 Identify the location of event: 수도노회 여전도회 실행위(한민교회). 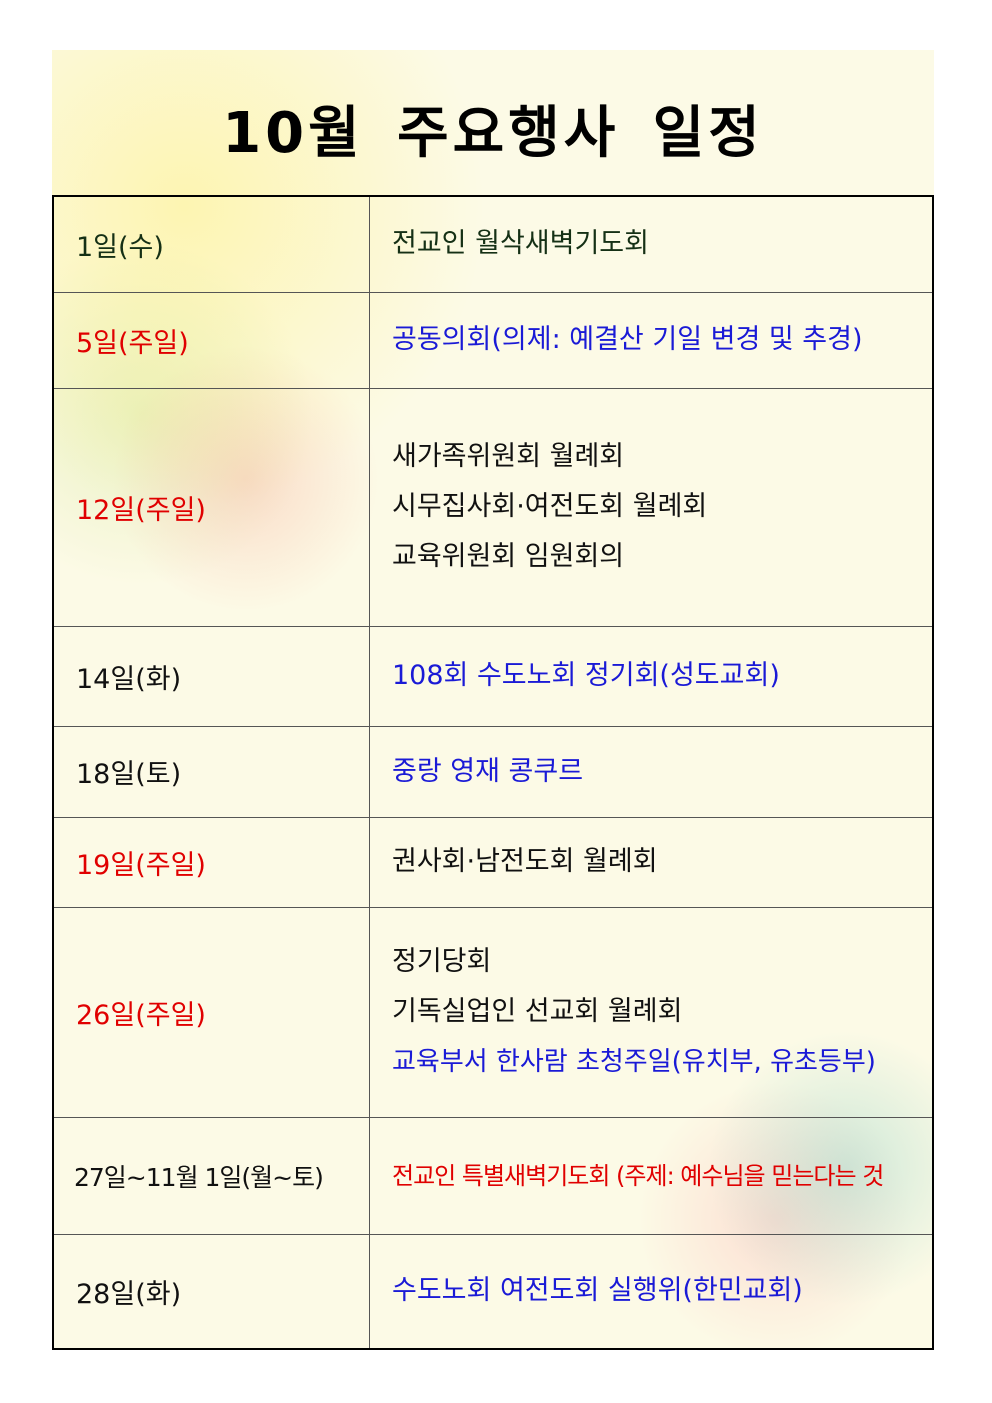
(597, 1291).